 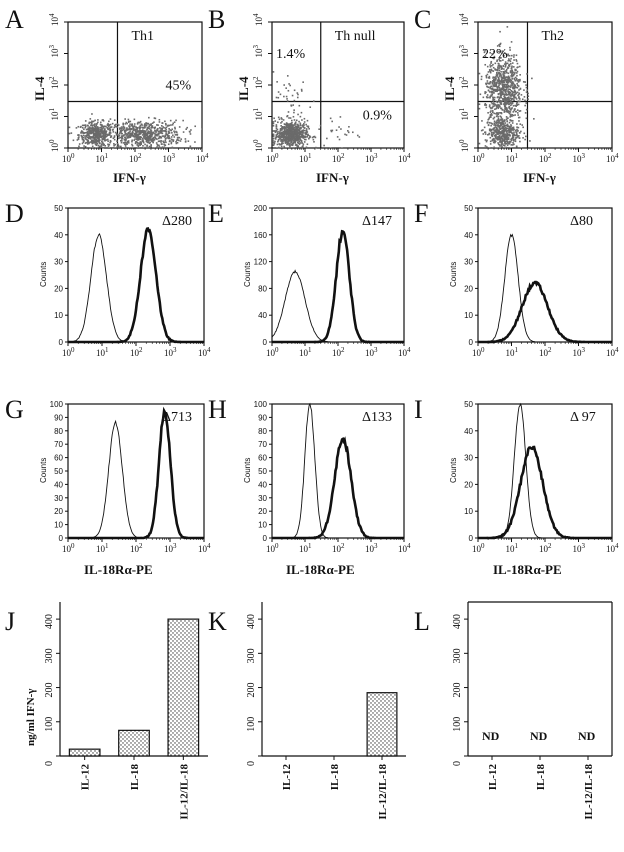 I want to click on x-axis-label: IFN-γ, so click(x=539, y=177).